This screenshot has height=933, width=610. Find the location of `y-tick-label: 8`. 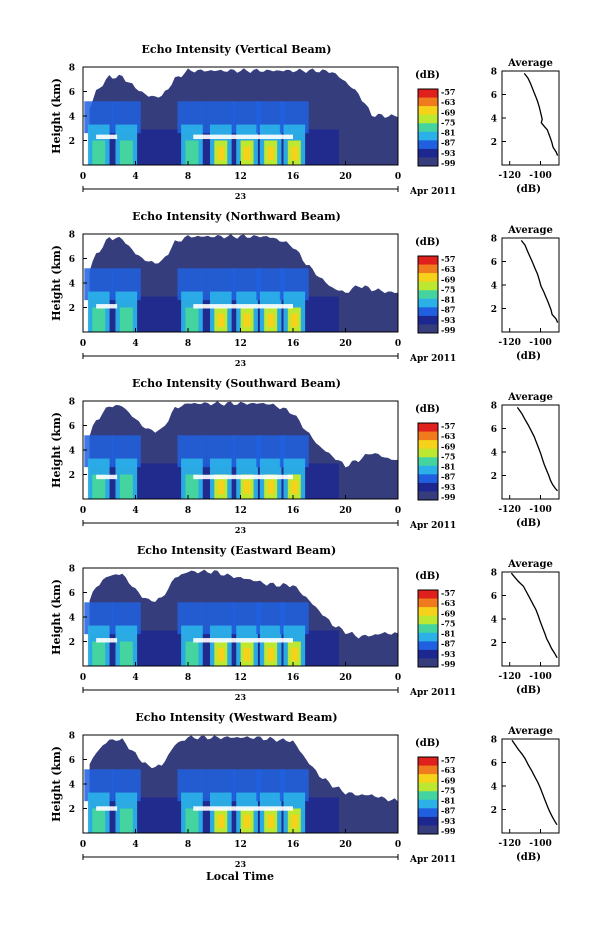

y-tick-label: 8 is located at coordinates (72, 236).